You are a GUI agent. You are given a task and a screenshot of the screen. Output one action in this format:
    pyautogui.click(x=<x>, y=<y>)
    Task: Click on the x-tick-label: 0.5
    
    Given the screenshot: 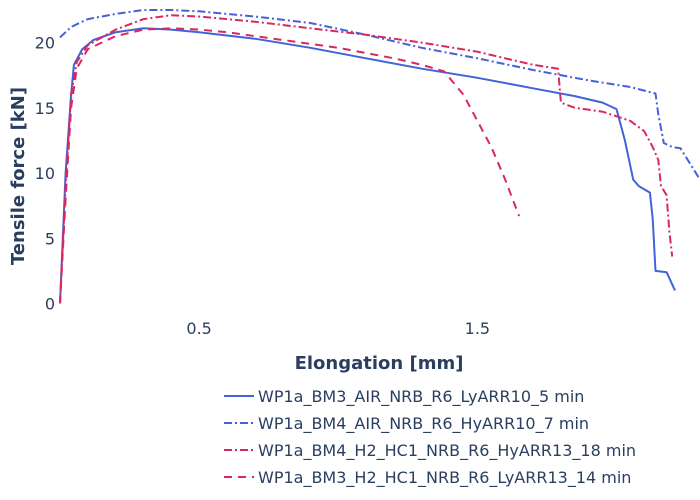 What is the action you would take?
    pyautogui.click(x=198, y=328)
    